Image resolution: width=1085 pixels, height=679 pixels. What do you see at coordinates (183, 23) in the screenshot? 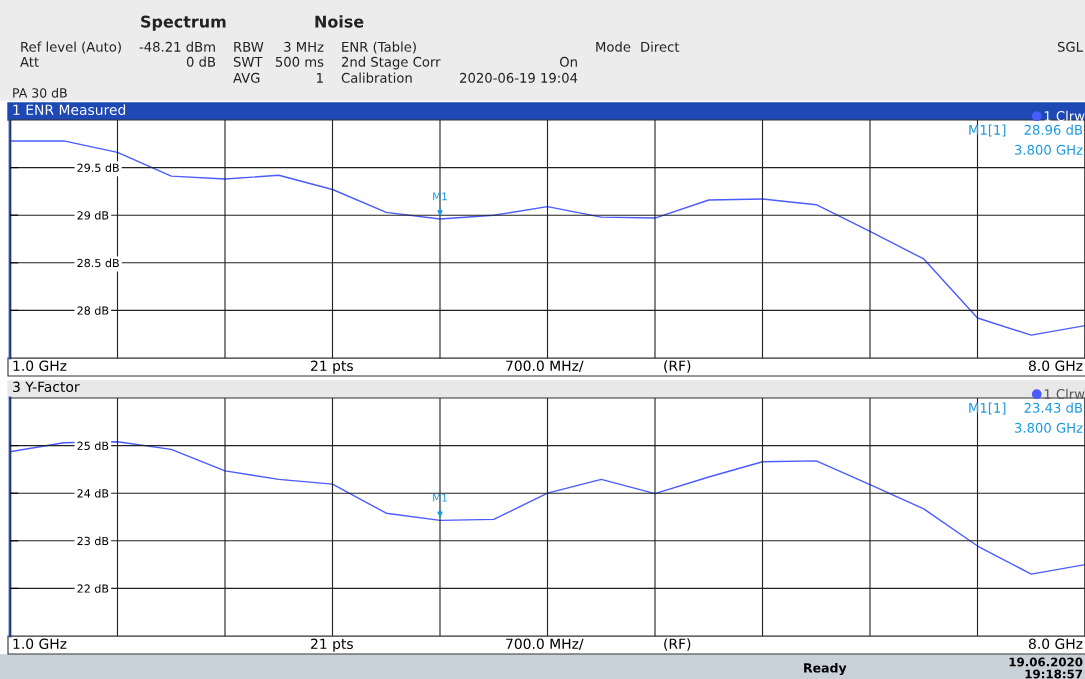
I see `text: Spectrum` at bounding box center [183, 23].